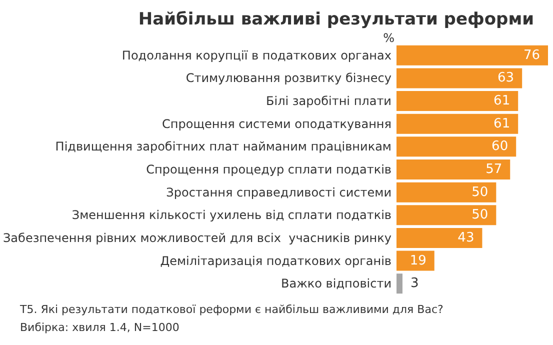 This screenshot has width=553, height=345. What do you see at coordinates (336, 20) in the screenshot?
I see `chart-title: Найбільш важливі результати реформи` at bounding box center [336, 20].